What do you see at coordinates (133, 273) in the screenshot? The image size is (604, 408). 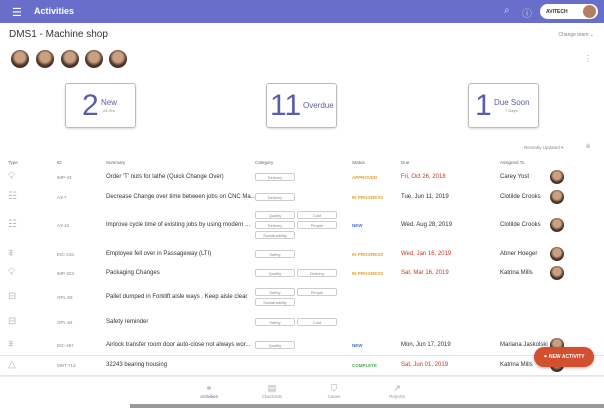 I see `activity-summary: Packaging Changes` at bounding box center [133, 273].